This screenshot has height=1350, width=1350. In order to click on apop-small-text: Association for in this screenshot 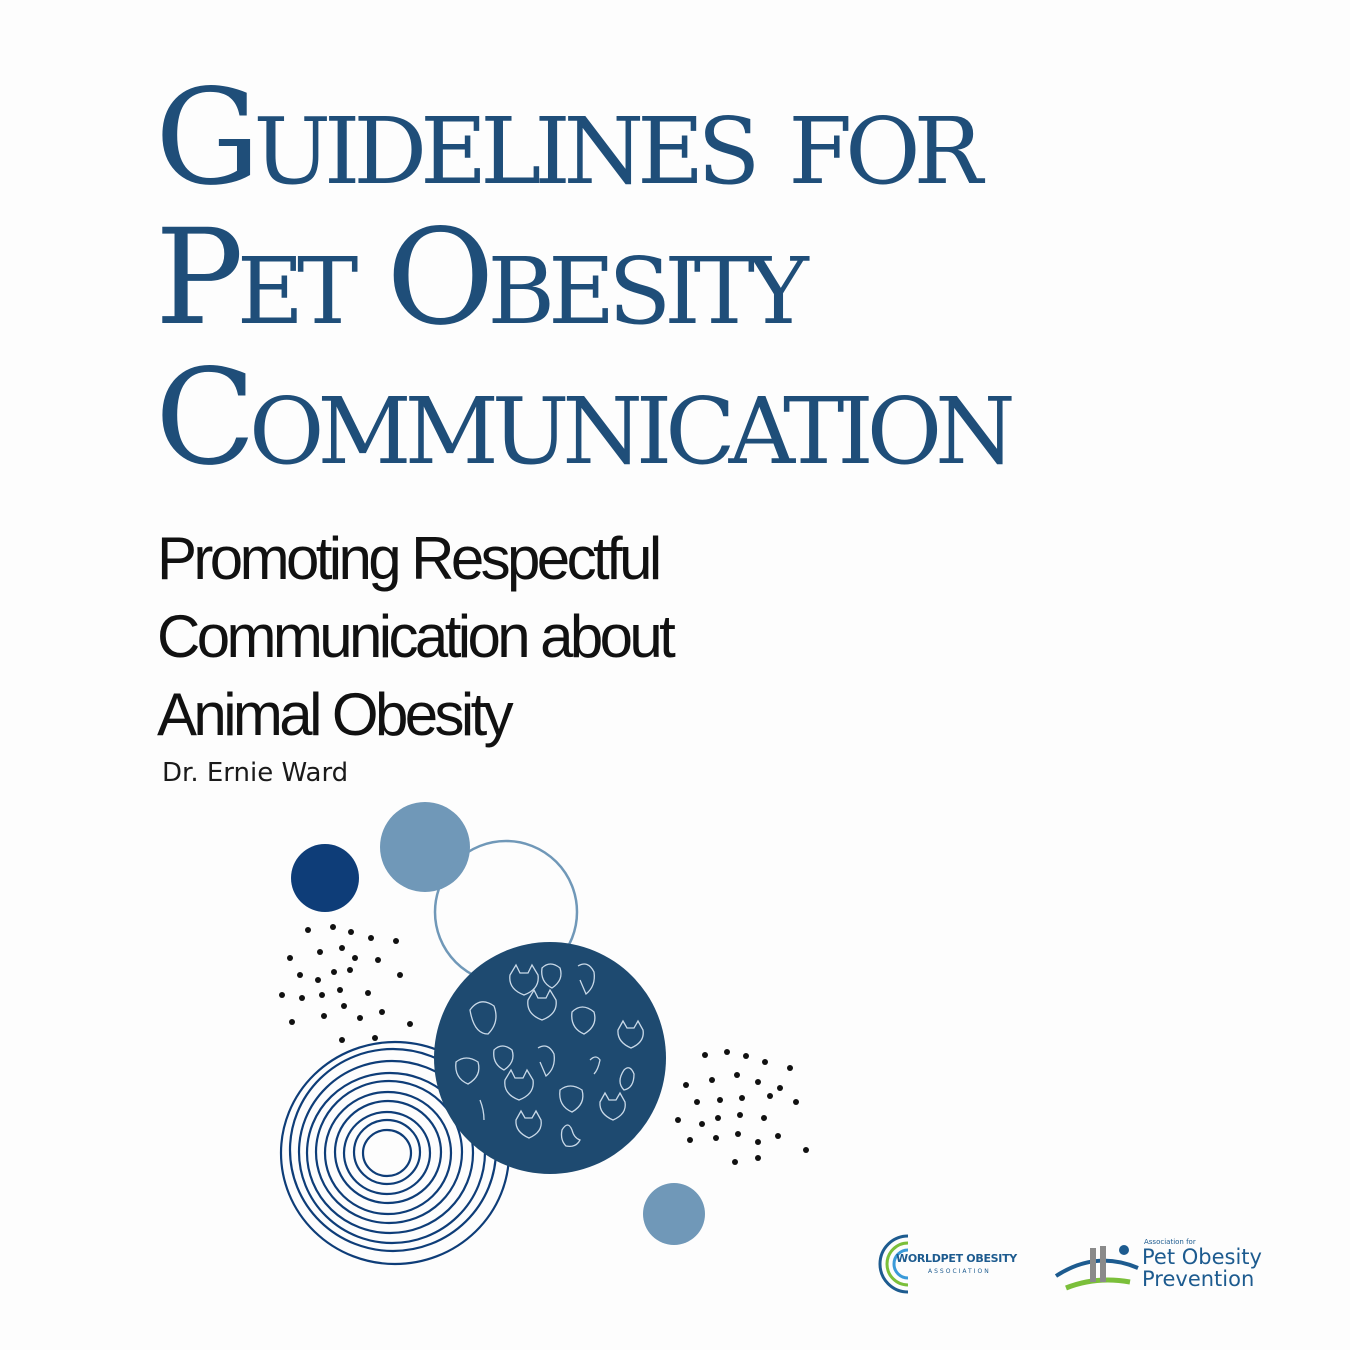, I will do `click(1170, 1242)`.